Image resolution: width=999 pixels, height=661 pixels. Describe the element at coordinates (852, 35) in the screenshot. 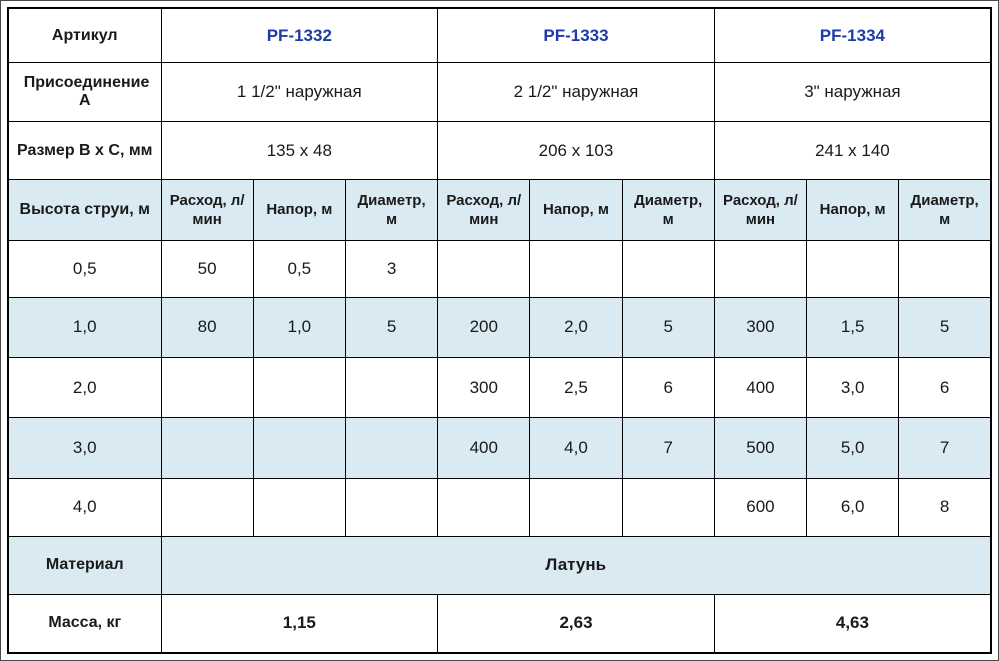

I see `article-value-pf1334: PF-1334` at that location.